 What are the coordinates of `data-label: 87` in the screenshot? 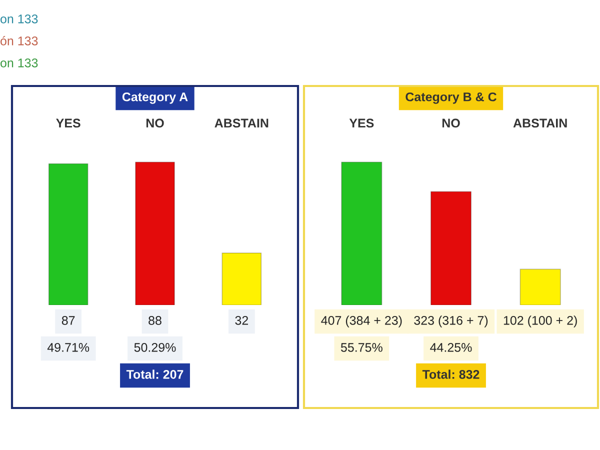 It's located at (68, 320).